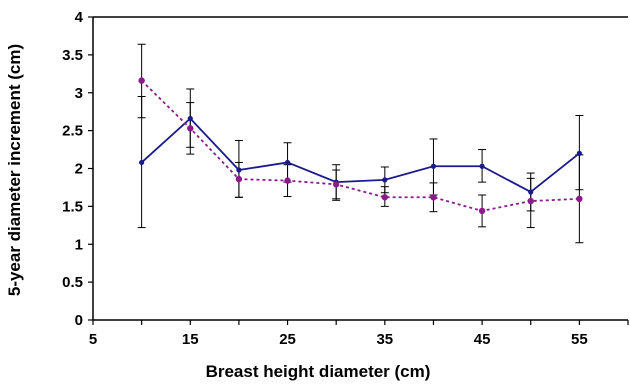 The width and height of the screenshot is (630, 384). Describe the element at coordinates (72, 206) in the screenshot. I see `y-tick-label: 1.5` at that location.